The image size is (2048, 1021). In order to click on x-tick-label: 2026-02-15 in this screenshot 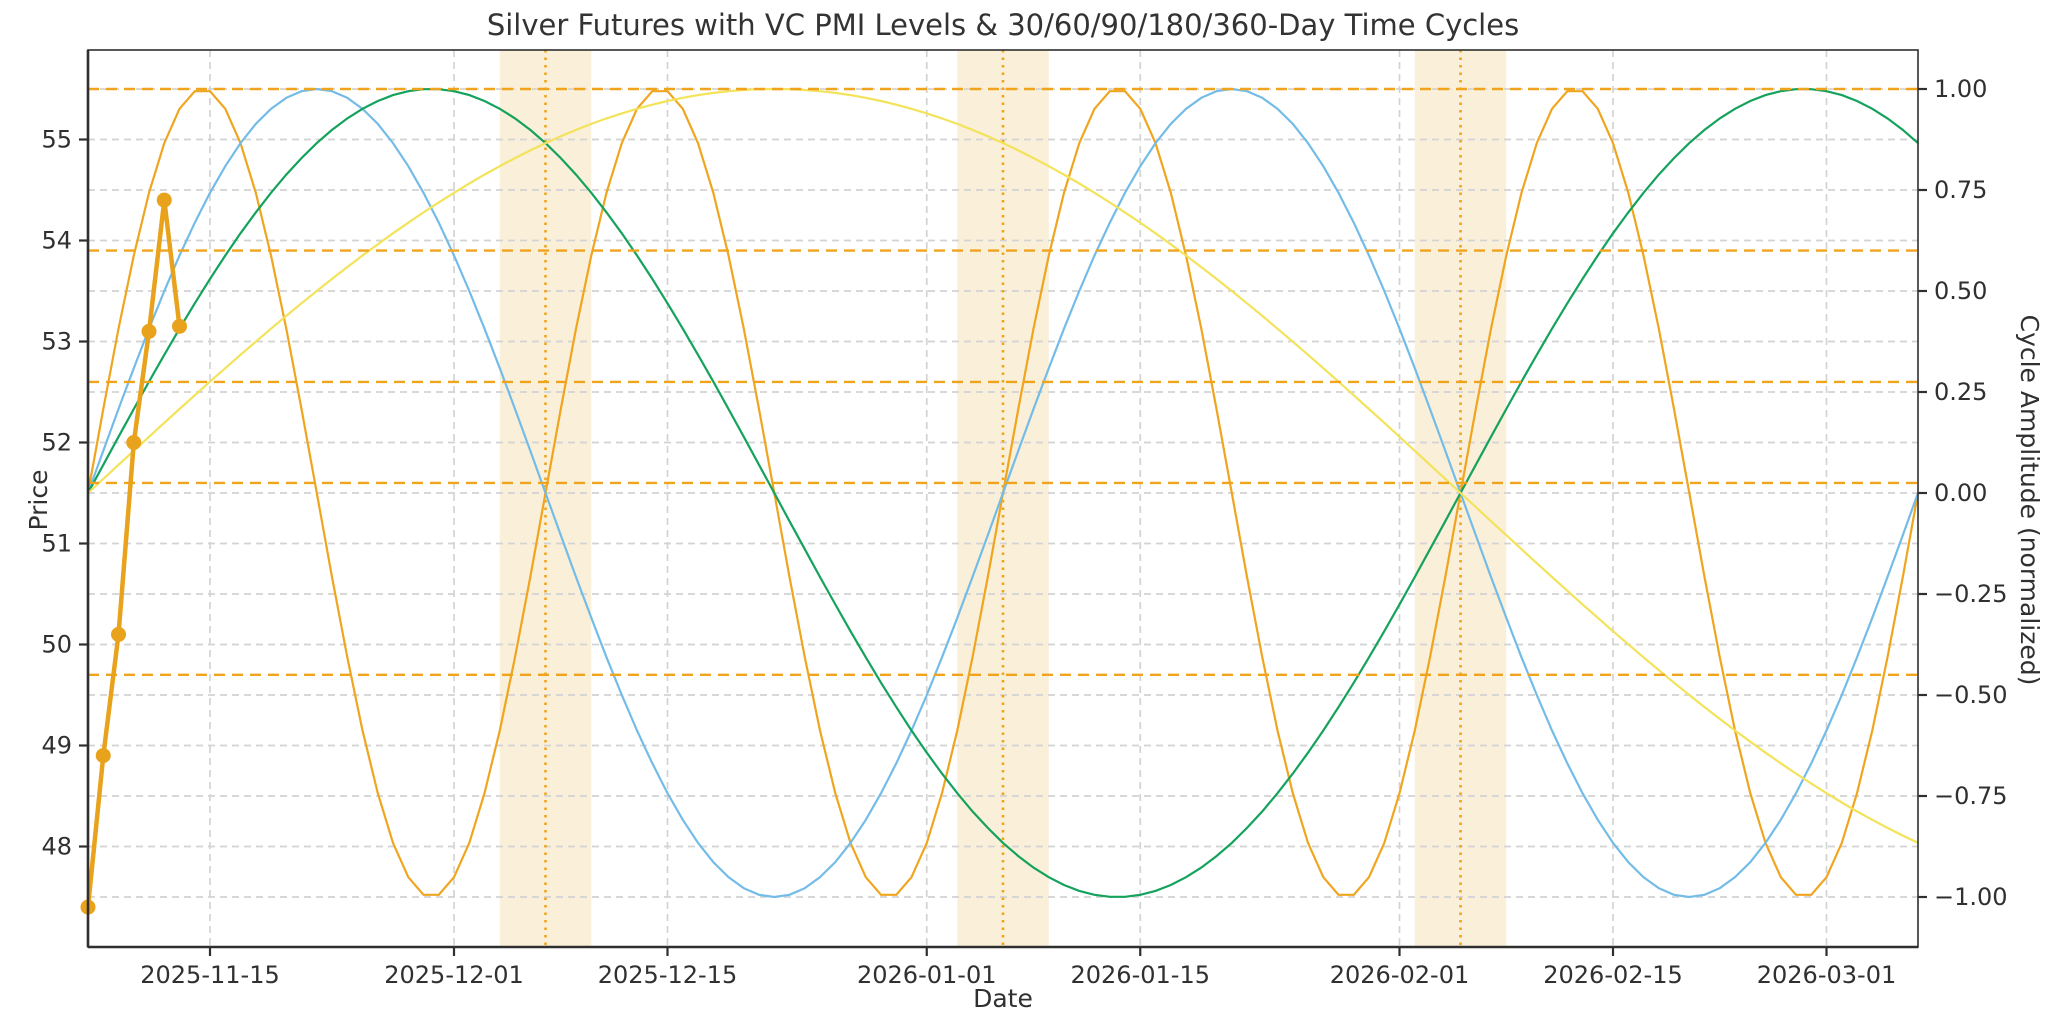, I will do `click(1612, 975)`.